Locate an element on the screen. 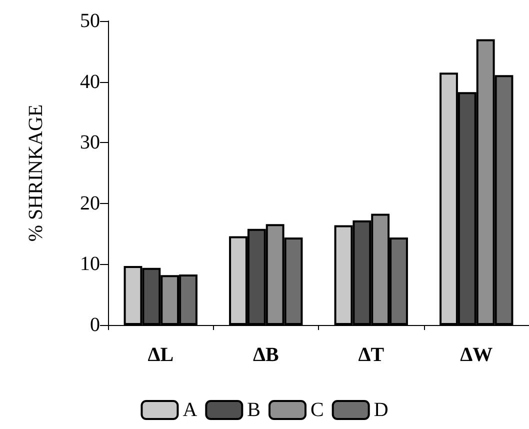  x-tick-label: ΔW is located at coordinates (476, 355).